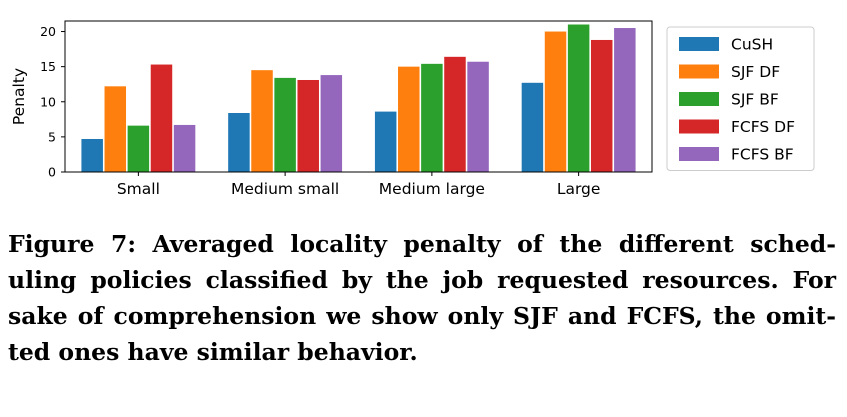 This screenshot has height=417, width=847. What do you see at coordinates (52, 136) in the screenshot?
I see `y-tick-label-5: 5` at bounding box center [52, 136].